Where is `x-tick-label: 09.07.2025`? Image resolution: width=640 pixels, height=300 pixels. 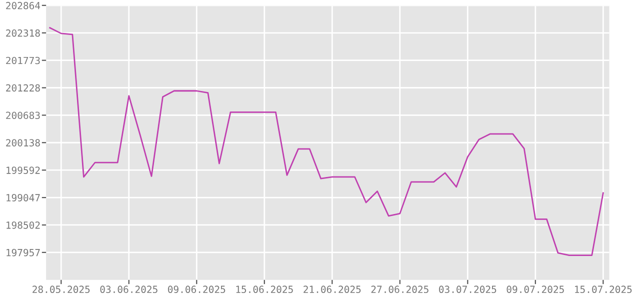
x-tick-label: 09.07.2025 is located at coordinates (535, 290).